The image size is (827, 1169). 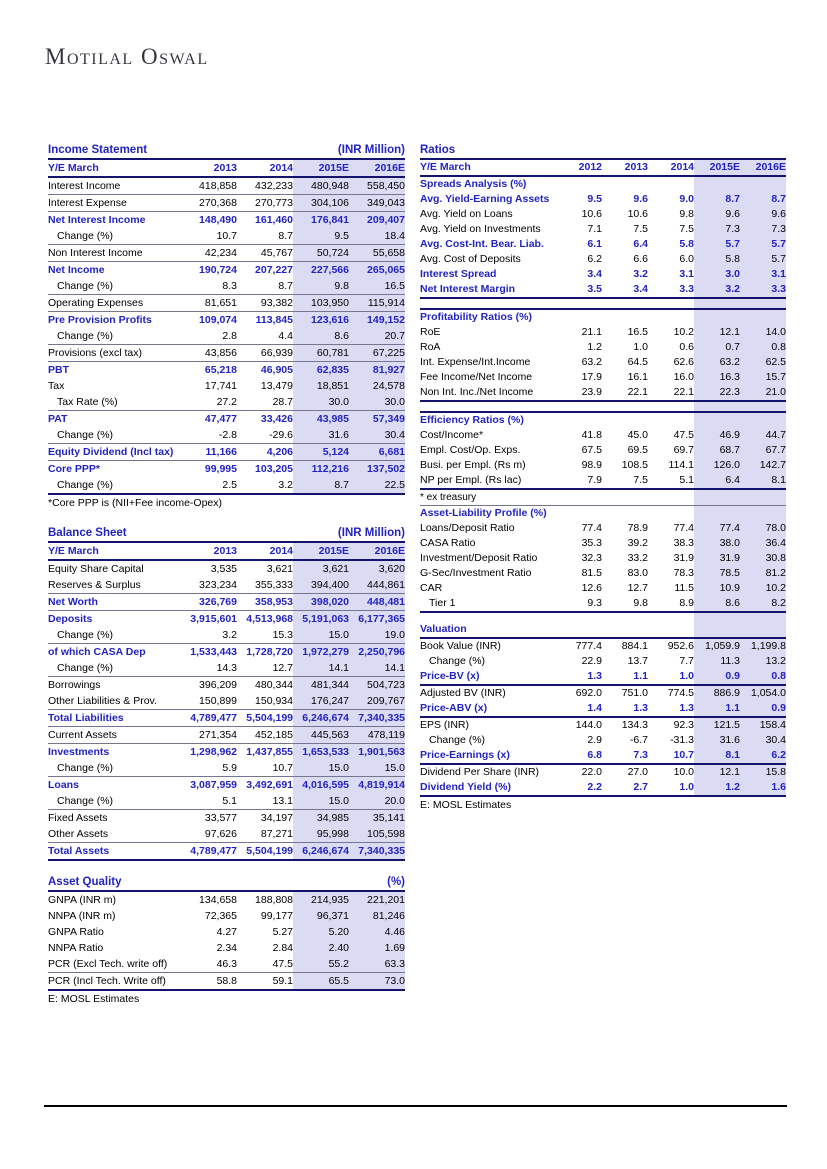 I want to click on value-cell: 32.3, so click(x=591, y=558).